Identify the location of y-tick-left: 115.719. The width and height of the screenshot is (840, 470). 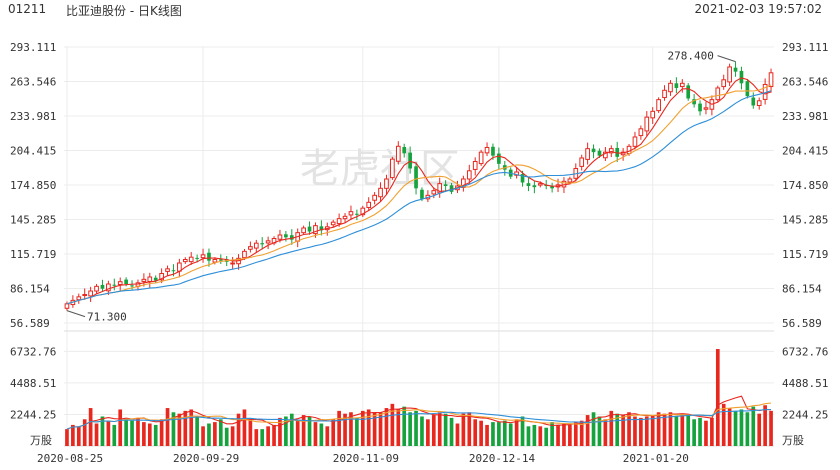
(33, 254).